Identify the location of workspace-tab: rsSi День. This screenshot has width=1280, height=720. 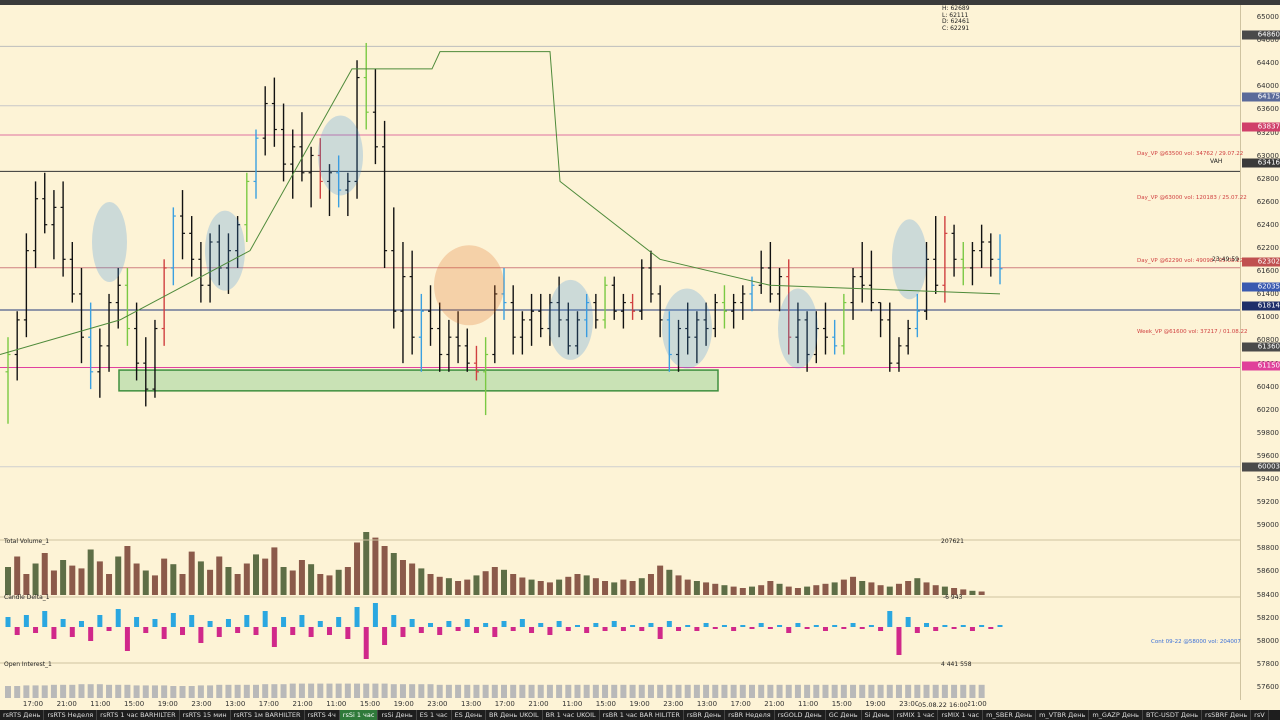
(397, 715).